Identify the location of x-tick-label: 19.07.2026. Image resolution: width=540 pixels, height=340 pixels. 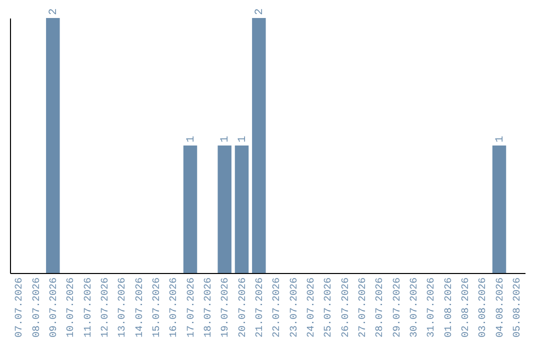
(226, 308).